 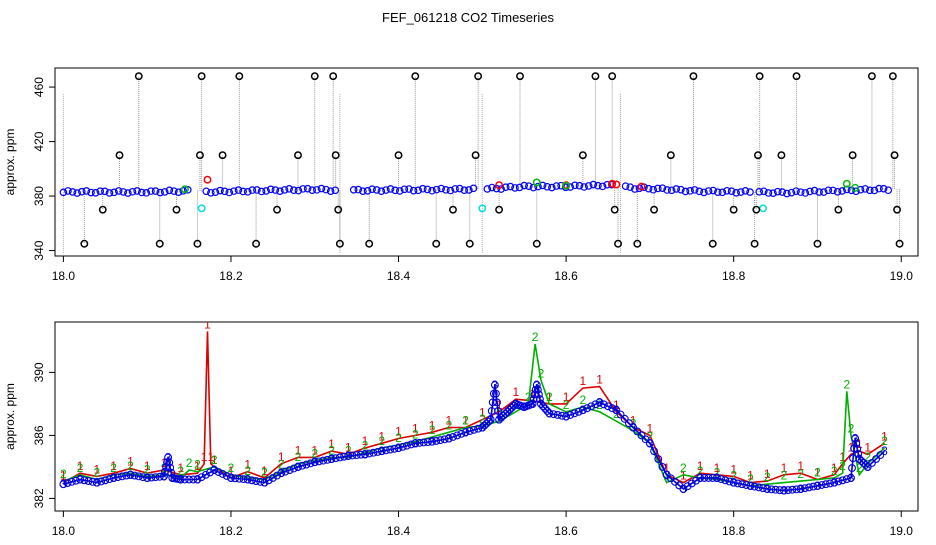 What do you see at coordinates (231, 276) in the screenshot?
I see `x-tick-label: 18.2` at bounding box center [231, 276].